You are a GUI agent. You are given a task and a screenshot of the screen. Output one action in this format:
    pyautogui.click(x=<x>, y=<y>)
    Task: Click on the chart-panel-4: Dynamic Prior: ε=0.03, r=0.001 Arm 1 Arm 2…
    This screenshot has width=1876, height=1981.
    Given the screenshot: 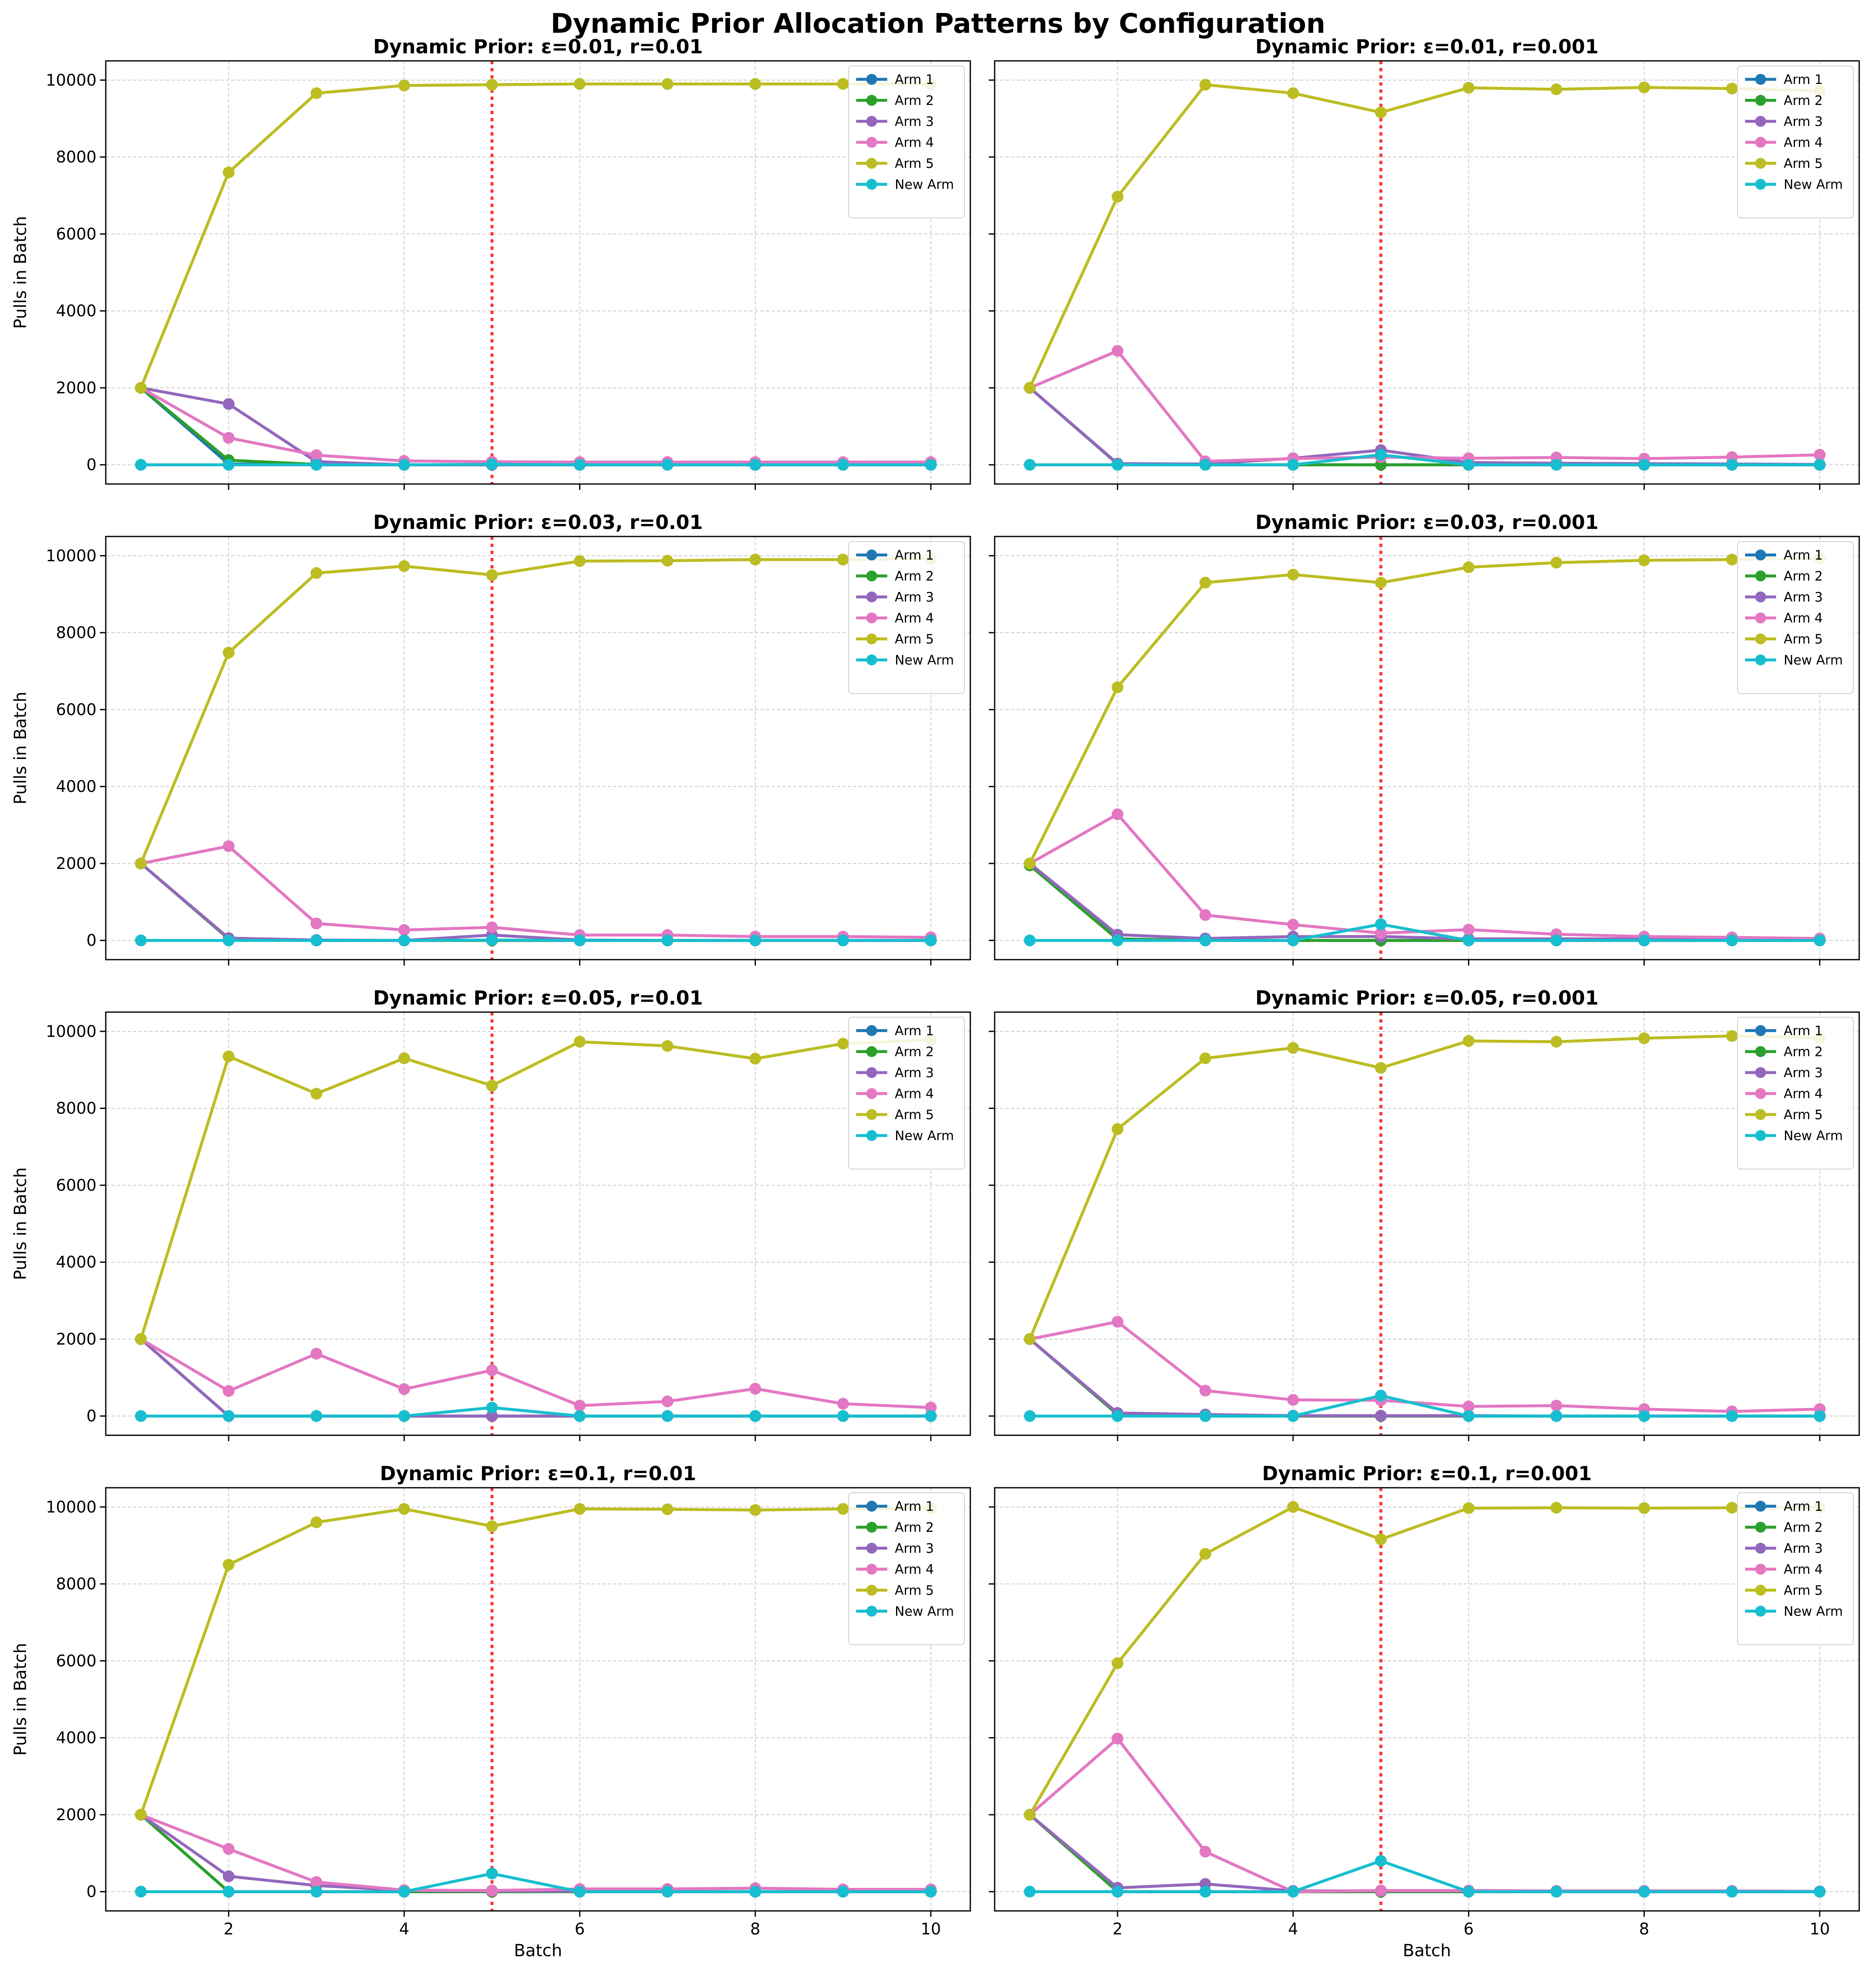 What is the action you would take?
    pyautogui.click(x=1424, y=738)
    